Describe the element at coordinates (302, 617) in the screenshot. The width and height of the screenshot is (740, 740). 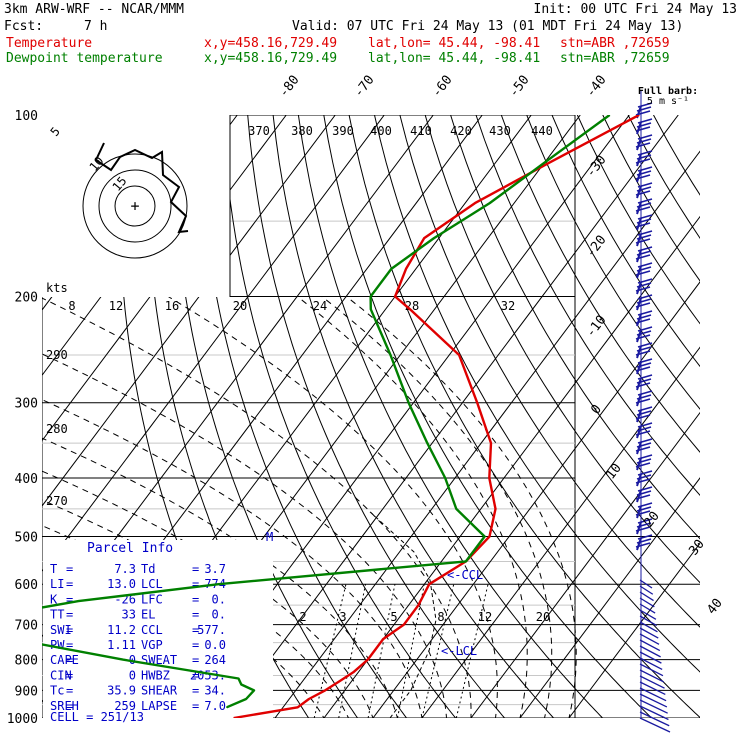
I see `mixing-ratio-label: 2` at that location.